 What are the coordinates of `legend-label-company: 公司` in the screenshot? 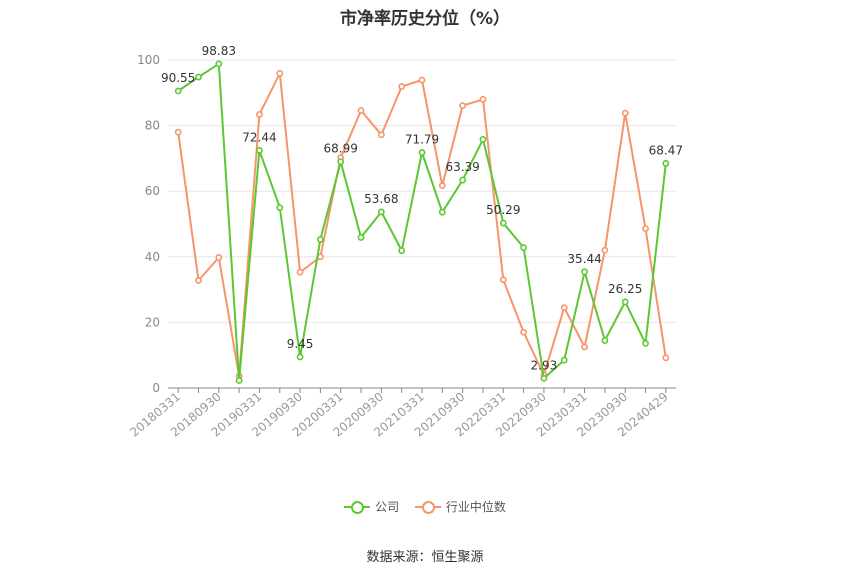 It's located at (387, 507).